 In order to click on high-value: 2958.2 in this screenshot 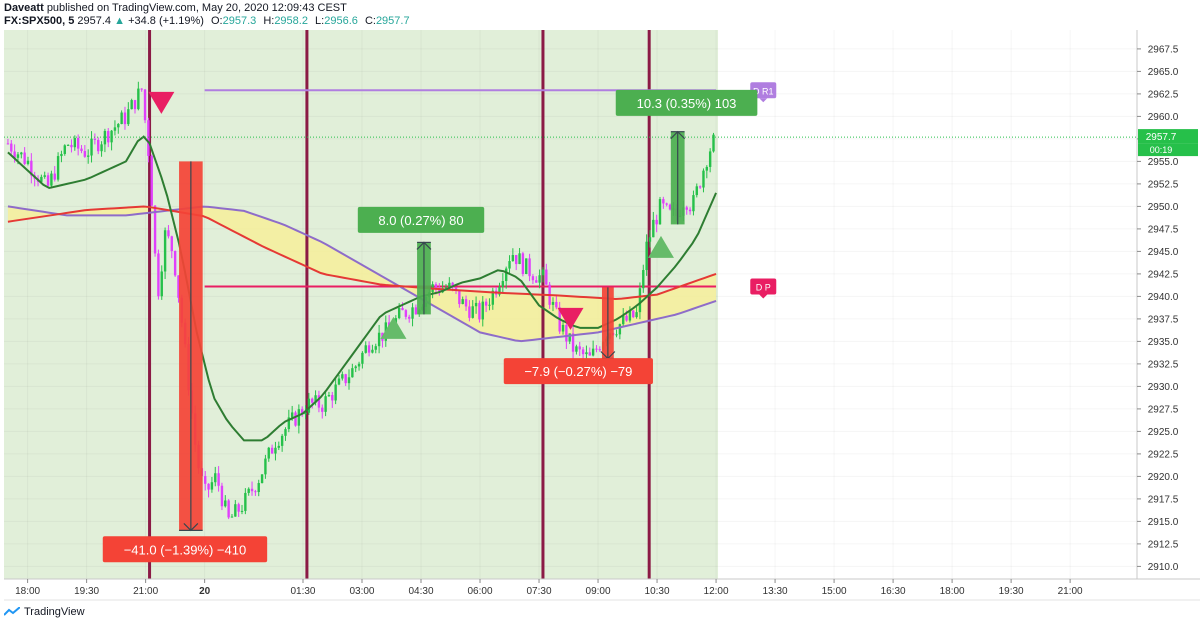, I will do `click(291, 21)`.